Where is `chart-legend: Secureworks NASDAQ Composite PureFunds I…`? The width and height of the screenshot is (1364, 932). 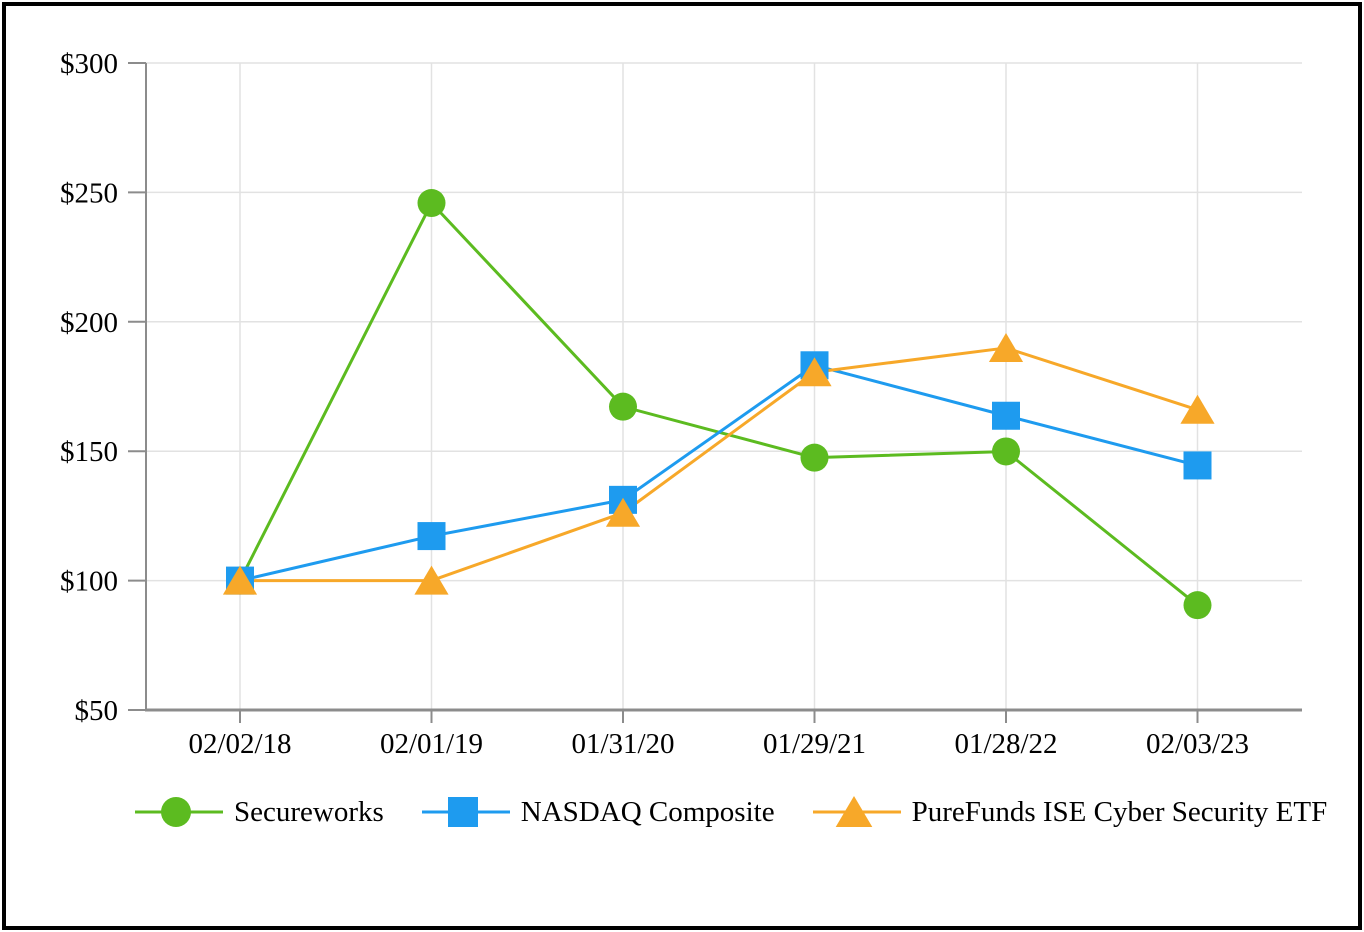 chart-legend: Secureworks NASDAQ Composite PureFunds I… is located at coordinates (731, 812).